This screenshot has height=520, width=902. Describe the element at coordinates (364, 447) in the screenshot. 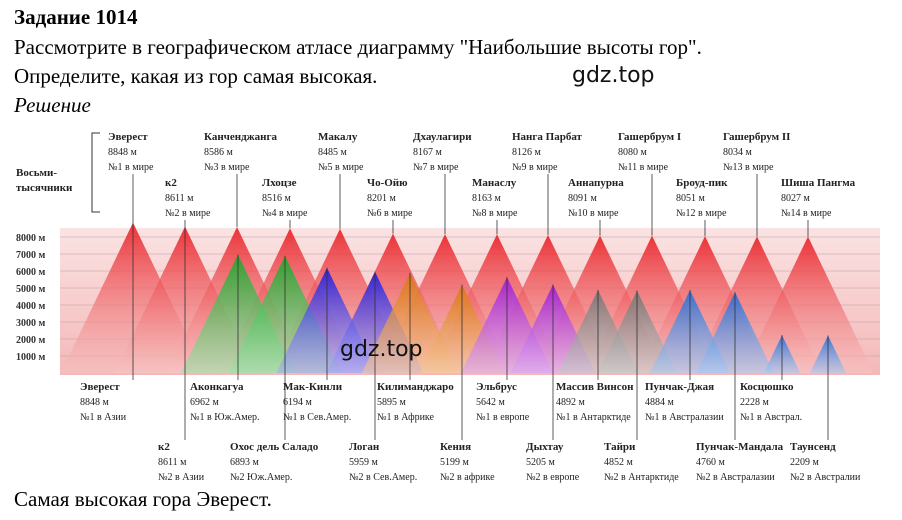

I see `peak-name: Логан` at that location.